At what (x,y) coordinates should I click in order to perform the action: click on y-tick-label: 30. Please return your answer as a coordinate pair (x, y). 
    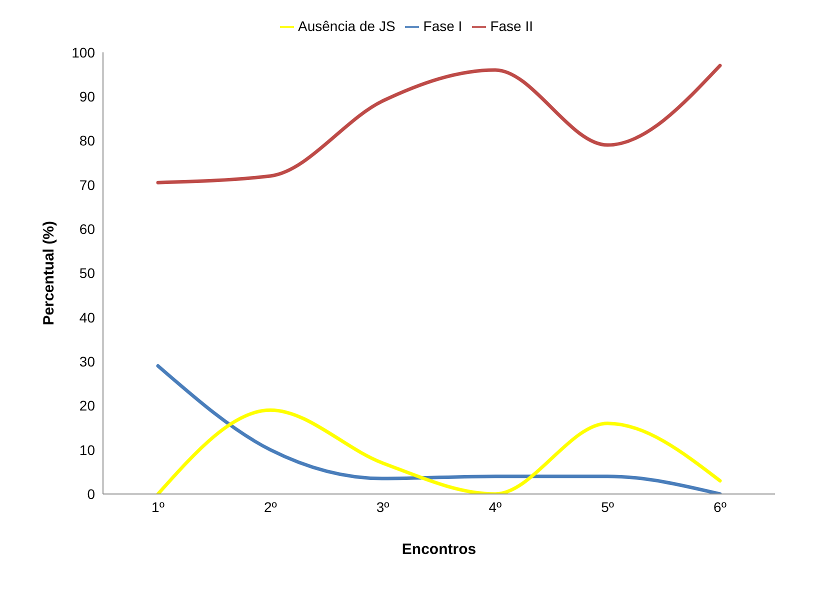
    Looking at the image, I should click on (87, 361).